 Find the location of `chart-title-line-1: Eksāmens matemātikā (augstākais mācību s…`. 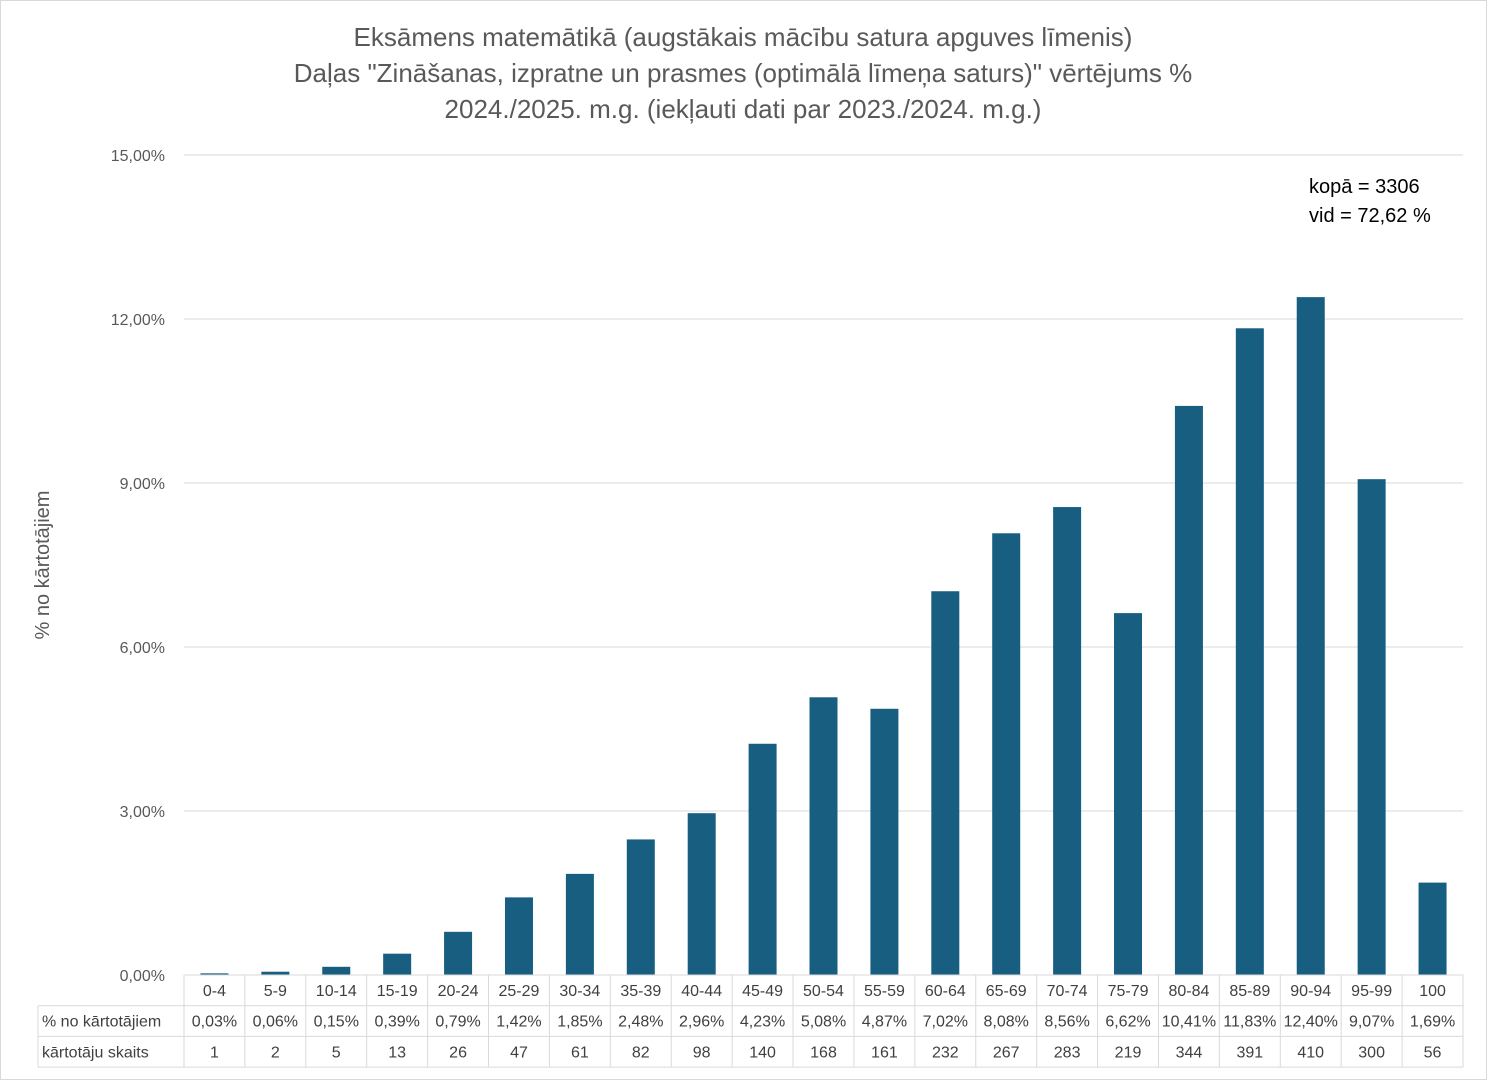

chart-title-line-1: Eksāmens matemātikā (augstākais mācību s… is located at coordinates (743, 37).